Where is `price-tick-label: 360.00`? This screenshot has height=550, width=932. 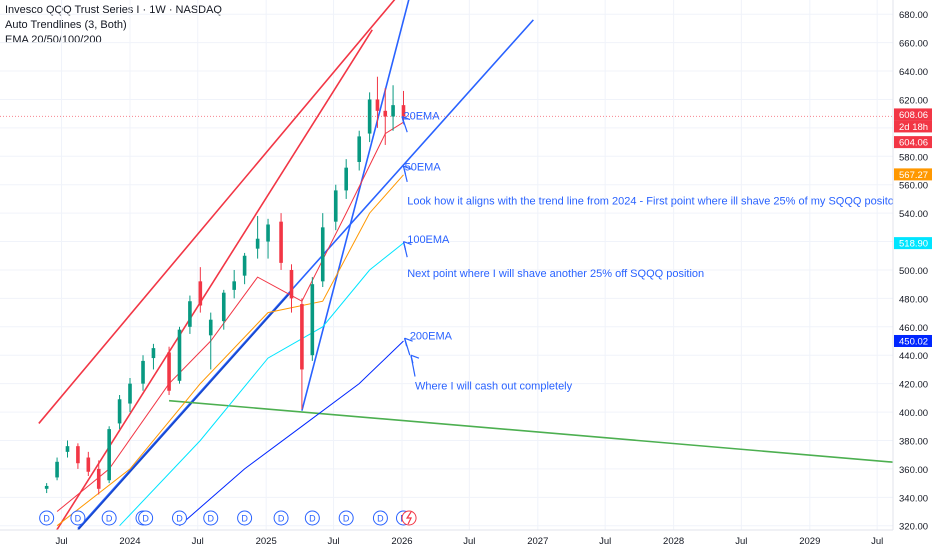 price-tick-label: 360.00 is located at coordinates (913, 470).